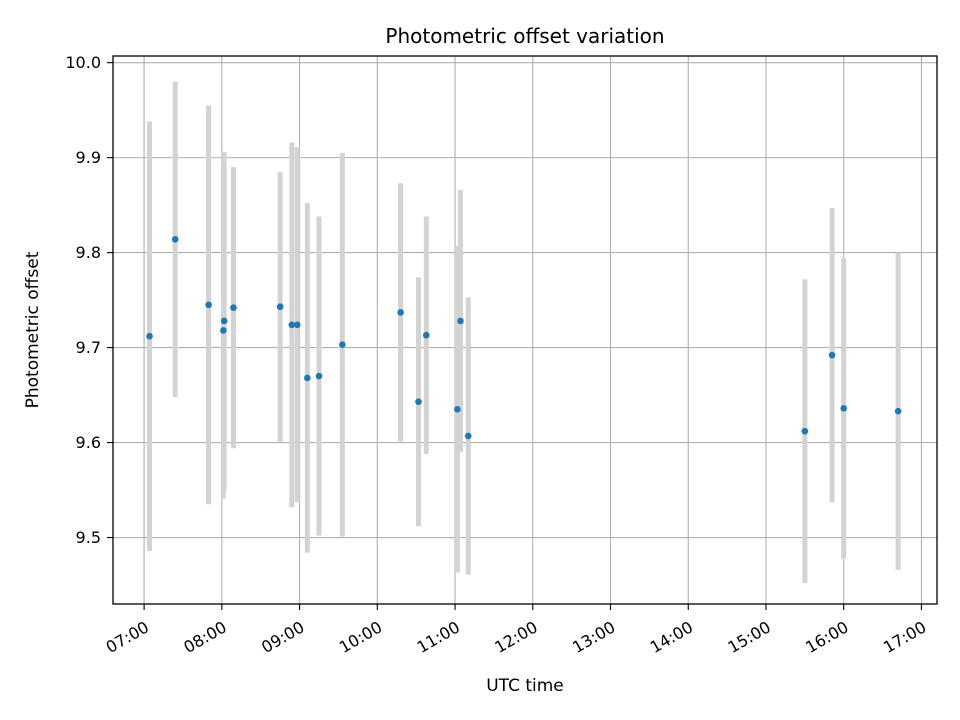  Describe the element at coordinates (83, 62) in the screenshot. I see `y-tick-label: 10.0` at that location.